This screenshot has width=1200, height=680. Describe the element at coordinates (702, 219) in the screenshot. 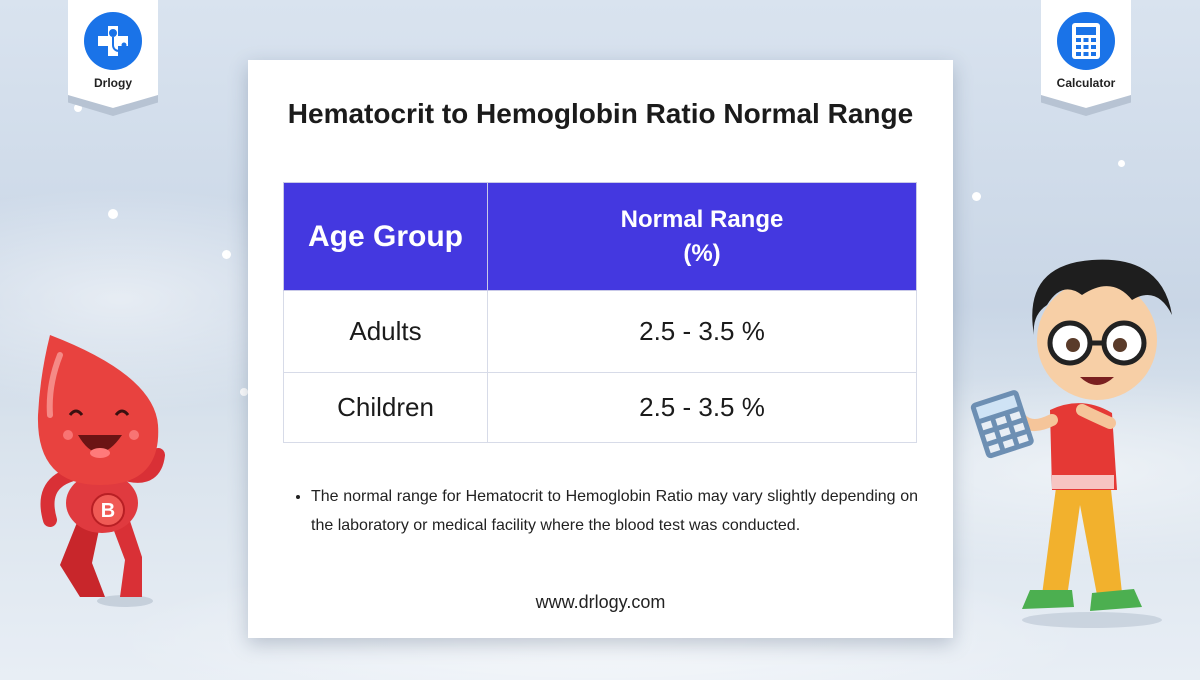

I see `header-normal-range-label: Normal Range` at that location.